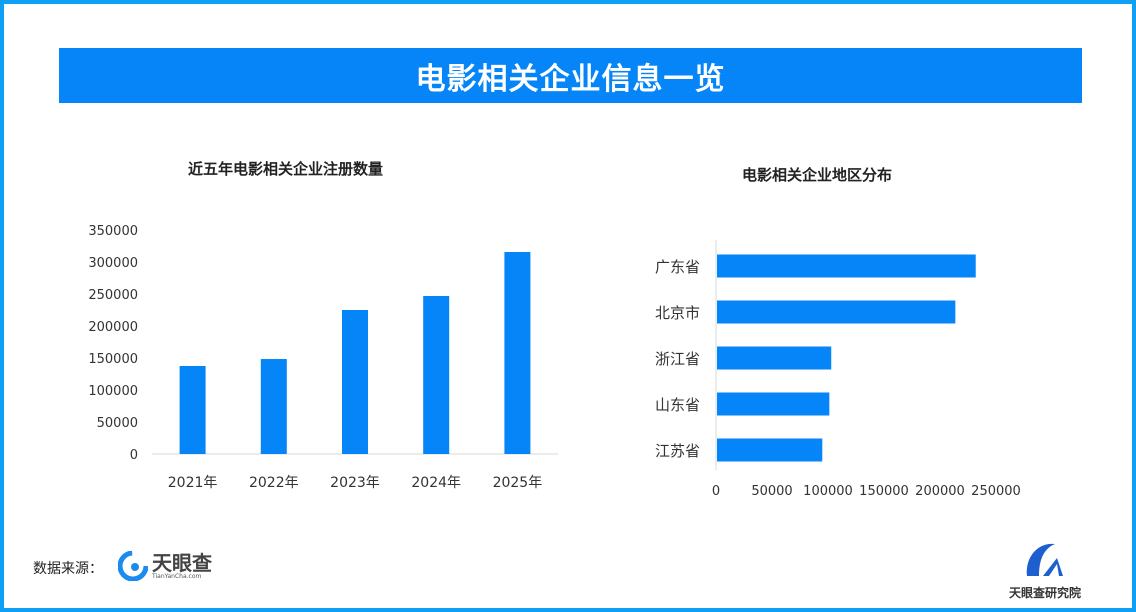 The image size is (1136, 612). What do you see at coordinates (828, 491) in the screenshot?
I see `x-tick-label: 100000` at bounding box center [828, 491].